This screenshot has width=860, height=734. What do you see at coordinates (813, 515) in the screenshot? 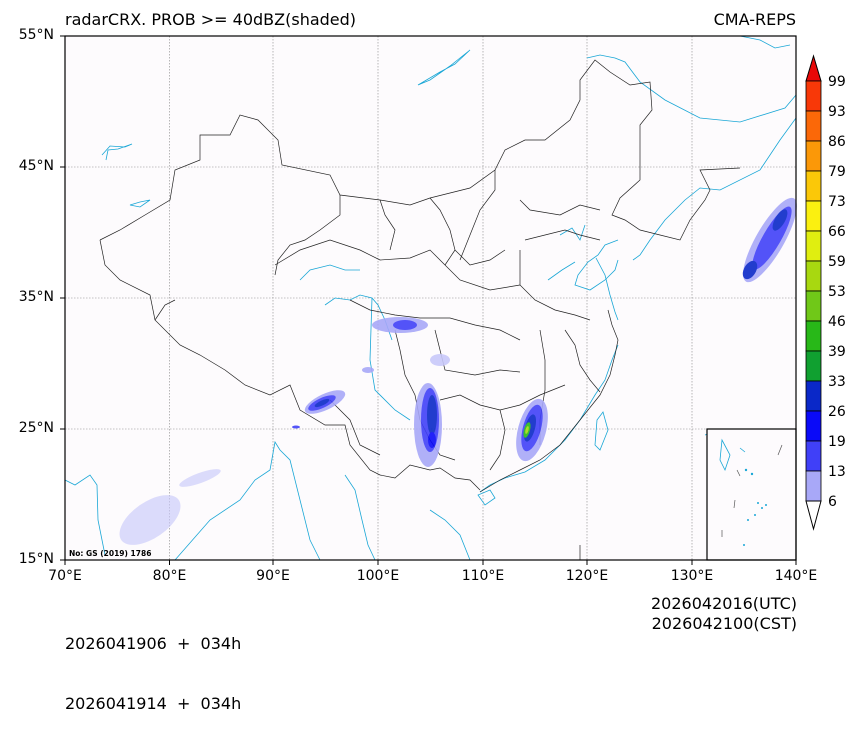
I see `colorbar-under-arrow` at bounding box center [813, 515].